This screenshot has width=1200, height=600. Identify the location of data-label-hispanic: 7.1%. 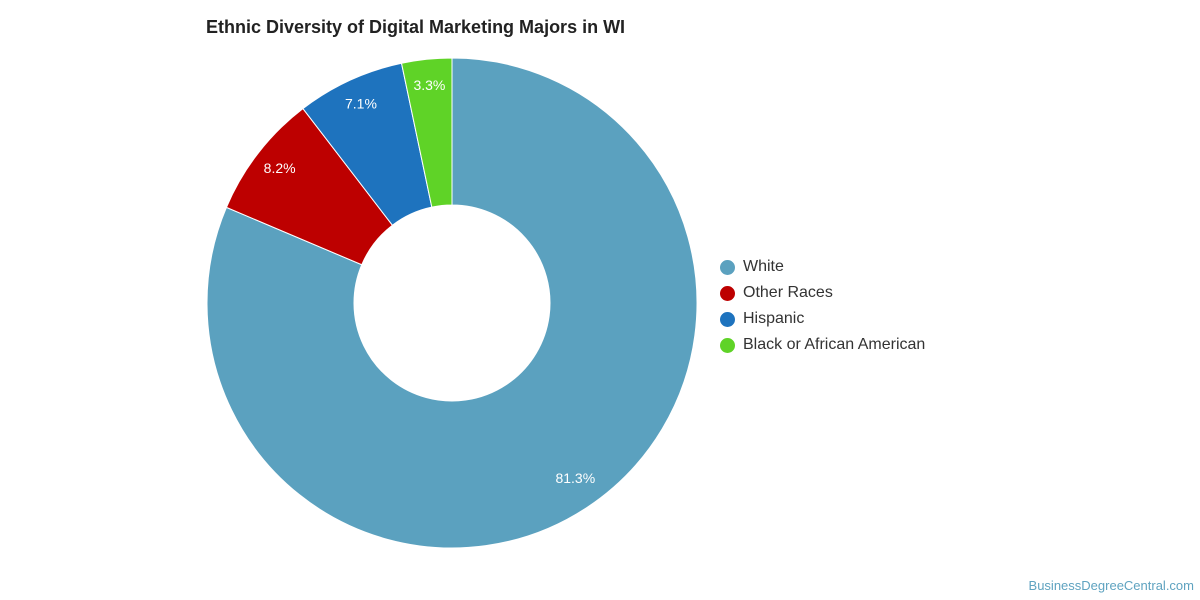
(361, 104).